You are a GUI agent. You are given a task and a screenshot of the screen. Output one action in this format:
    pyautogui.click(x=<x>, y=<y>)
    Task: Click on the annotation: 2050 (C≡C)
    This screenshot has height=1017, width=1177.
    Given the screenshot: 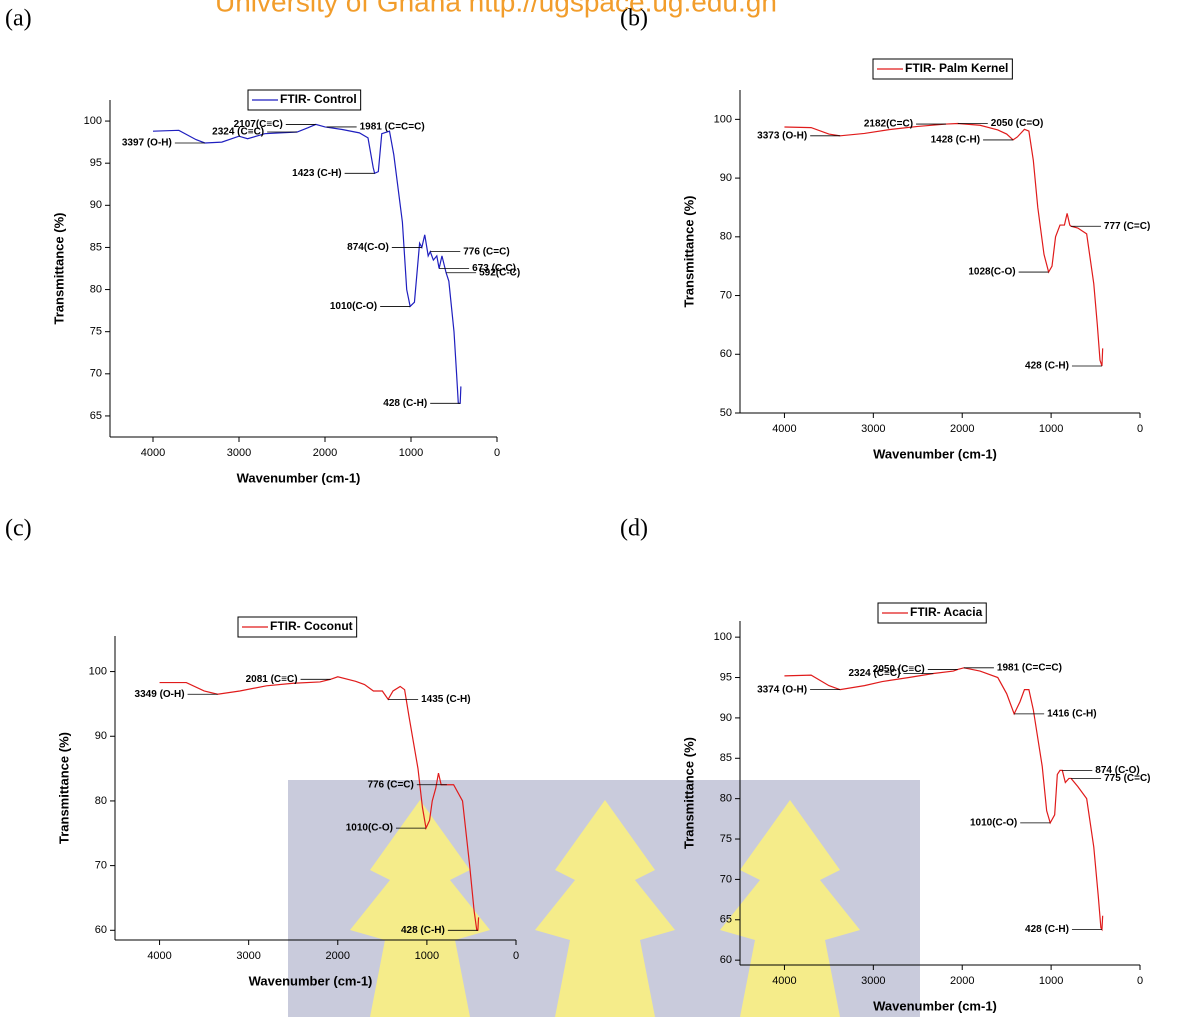 What is the action you would take?
    pyautogui.click(x=899, y=669)
    